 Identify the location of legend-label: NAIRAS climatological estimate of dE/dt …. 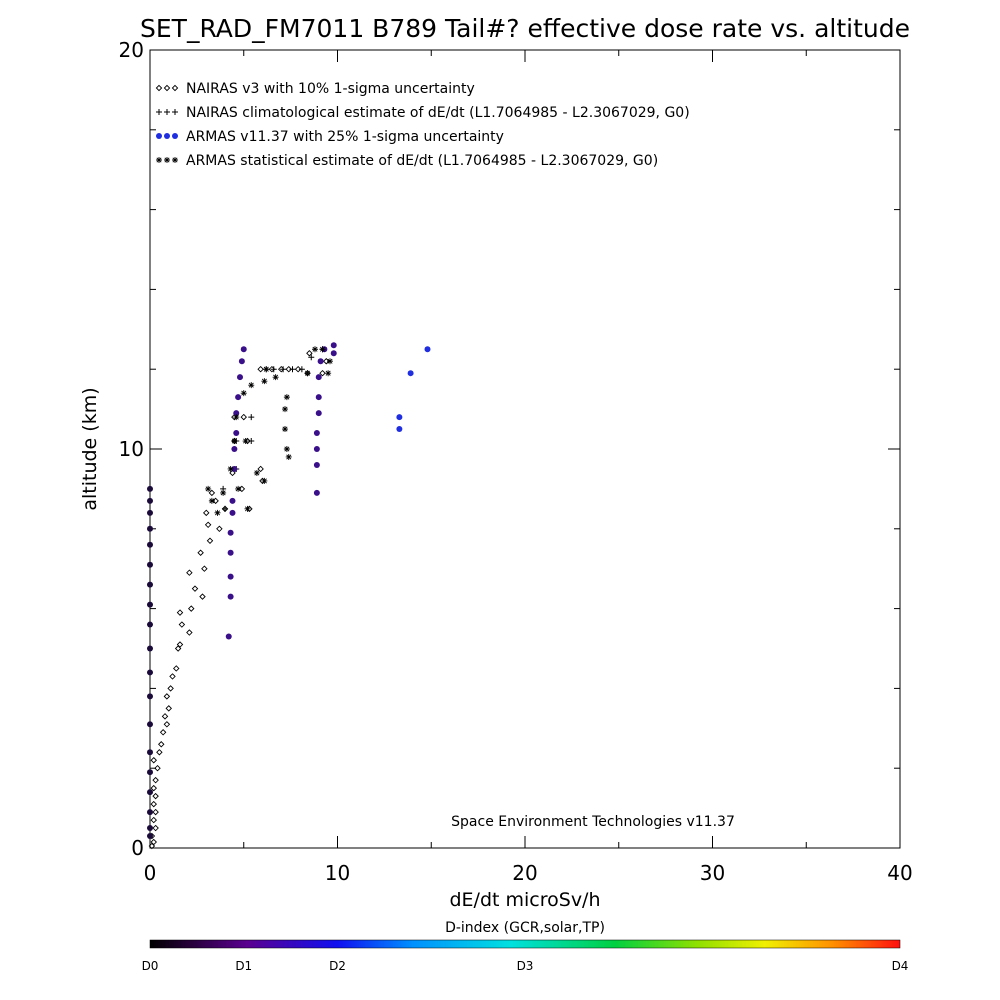
(438, 113).